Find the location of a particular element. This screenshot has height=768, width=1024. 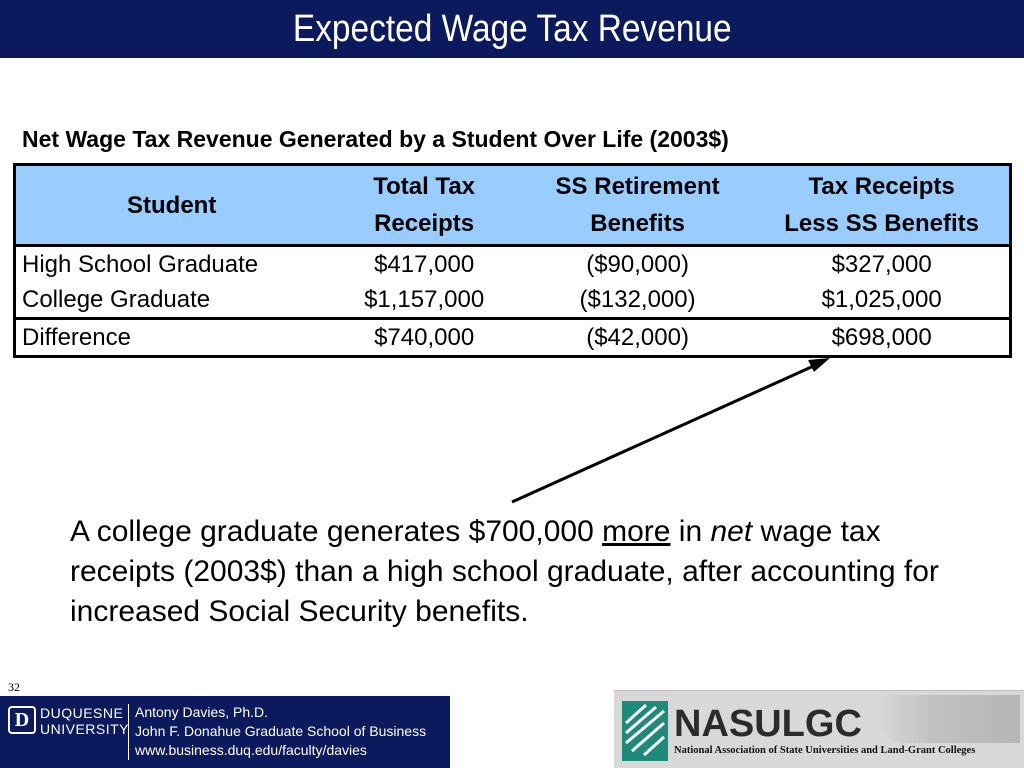

faculty-url: www.business.duq.edu/faculty/davies is located at coordinates (251, 750).